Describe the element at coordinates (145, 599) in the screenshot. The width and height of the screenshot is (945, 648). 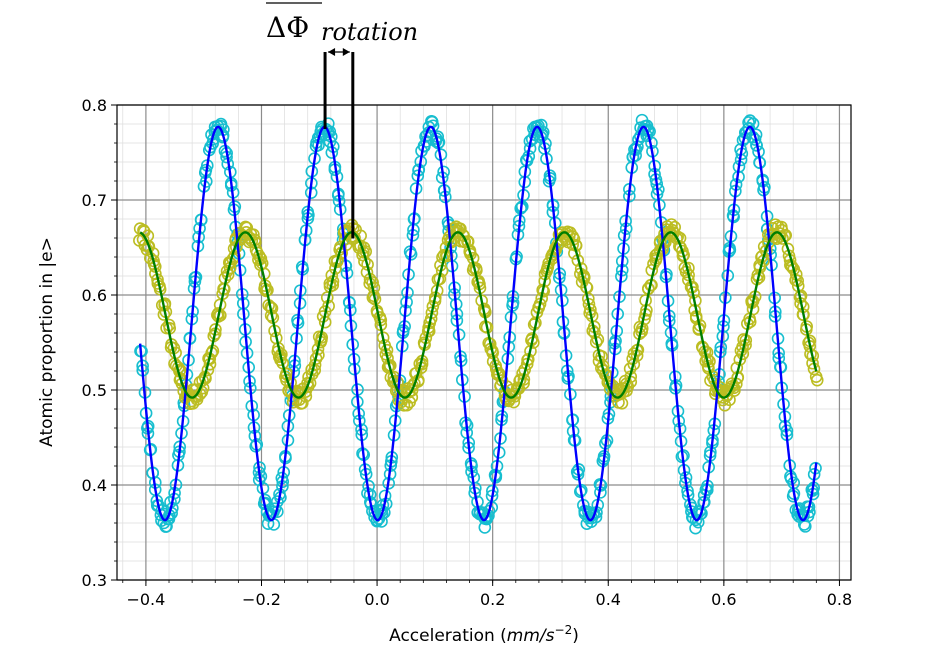
I see `x-tick-label: −0.4` at that location.